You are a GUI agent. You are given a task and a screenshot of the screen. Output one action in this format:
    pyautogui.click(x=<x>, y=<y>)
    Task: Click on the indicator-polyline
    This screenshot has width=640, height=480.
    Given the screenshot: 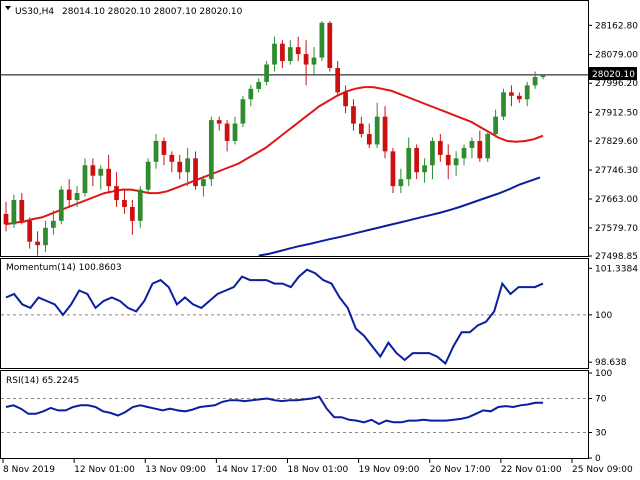 What is the action you would take?
    pyautogui.click(x=274, y=410)
    